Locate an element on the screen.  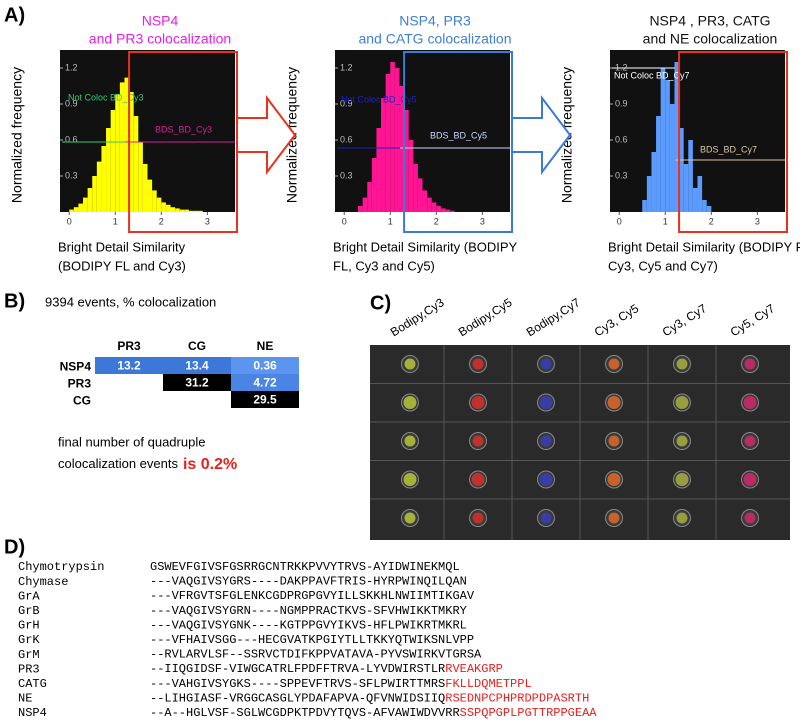
chart-title: and PR3 colocalization is located at coordinates (160, 39).